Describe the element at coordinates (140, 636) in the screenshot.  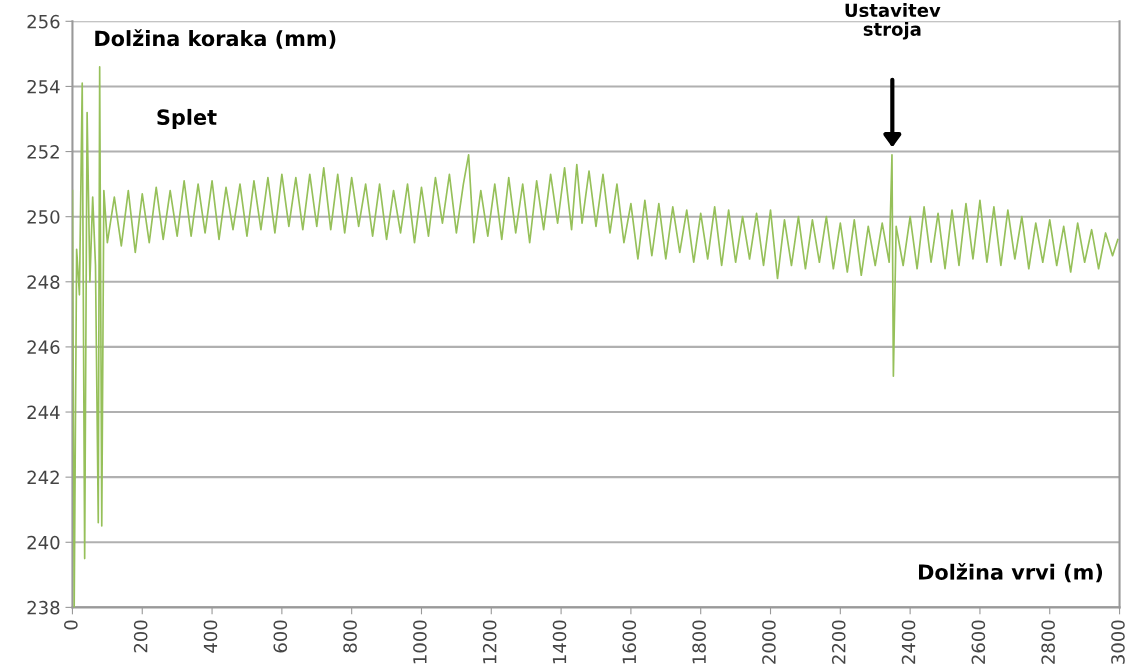
I see `x-tick-label: 200` at that location.